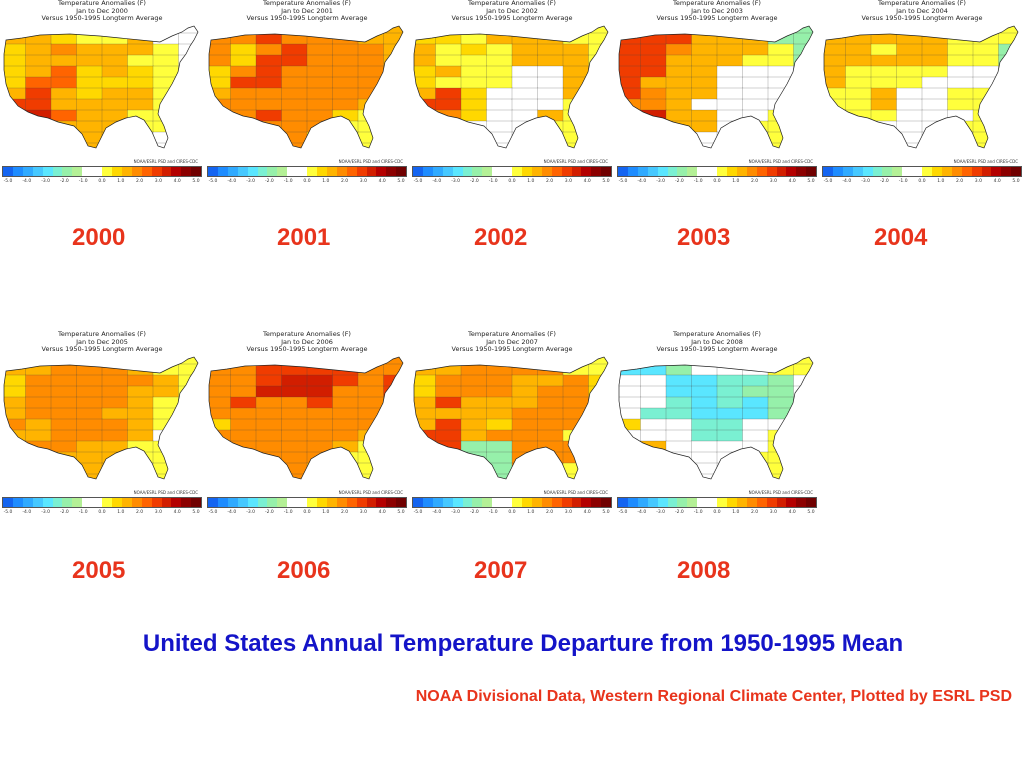  Describe the element at coordinates (102, 181) in the screenshot. I see `colorbar-tick-label: 0.0` at that location.